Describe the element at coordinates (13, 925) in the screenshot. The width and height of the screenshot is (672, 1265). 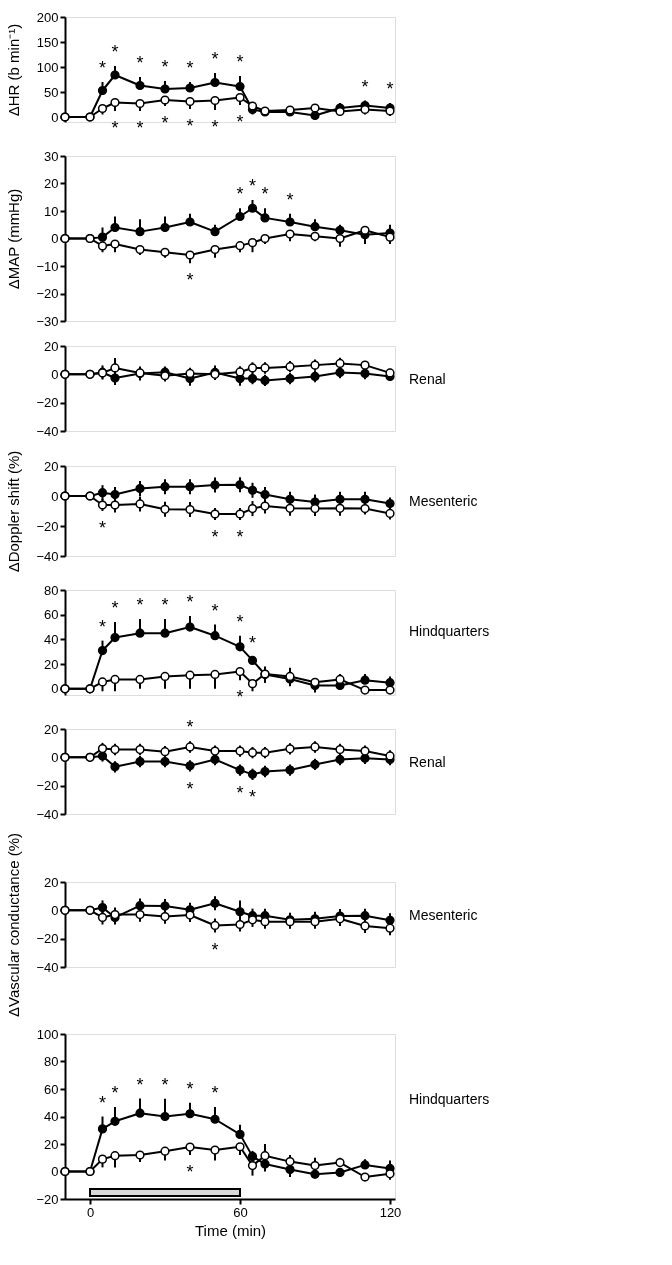
I see `y-axis-title: ΔVascular conductance (%)` at that location.